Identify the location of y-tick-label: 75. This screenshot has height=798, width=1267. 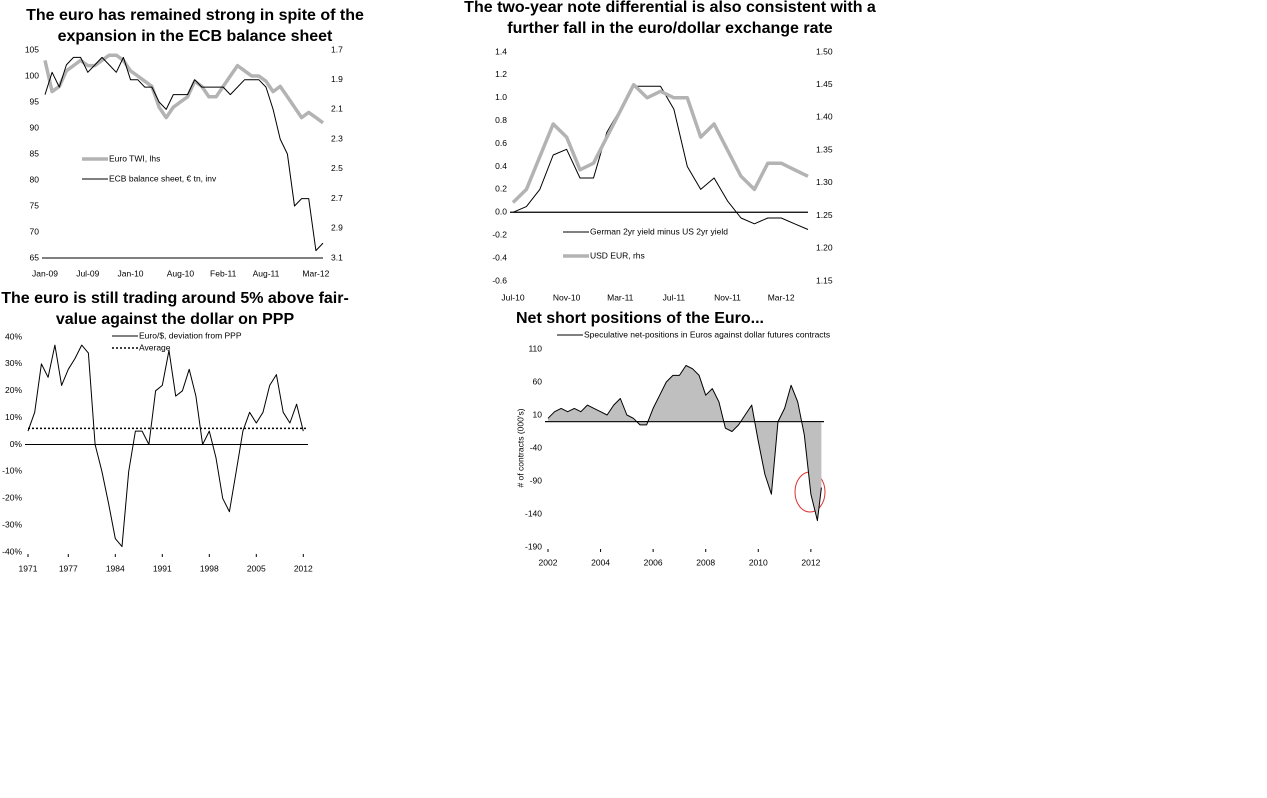
(35, 205).